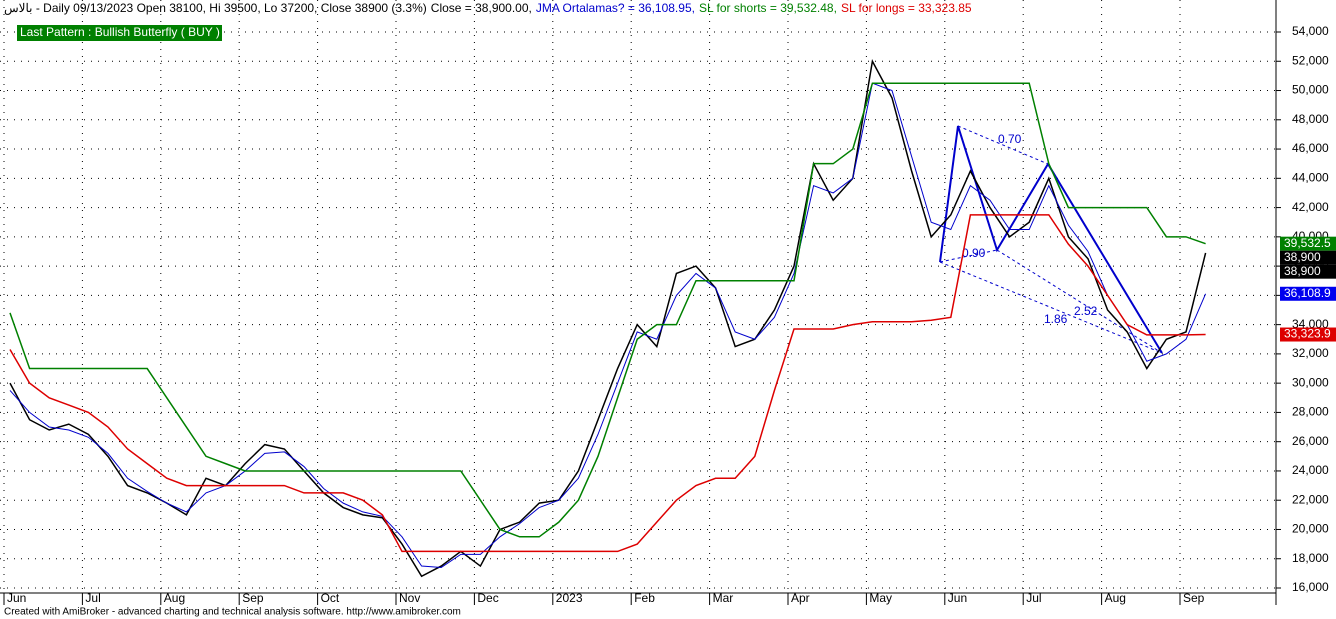 The image size is (1336, 619). Describe the element at coordinates (800, 598) in the screenshot. I see `x-tick-label: Apr` at that location.